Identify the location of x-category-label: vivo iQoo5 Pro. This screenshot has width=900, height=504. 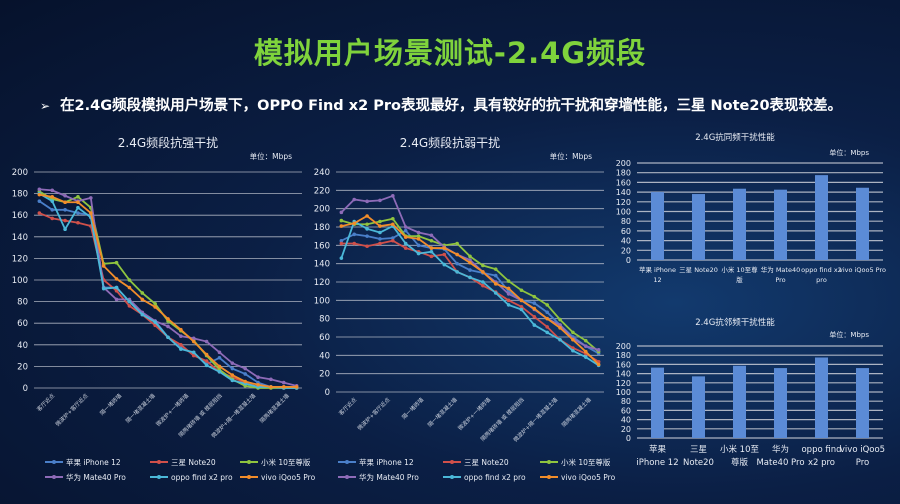
(862, 270).